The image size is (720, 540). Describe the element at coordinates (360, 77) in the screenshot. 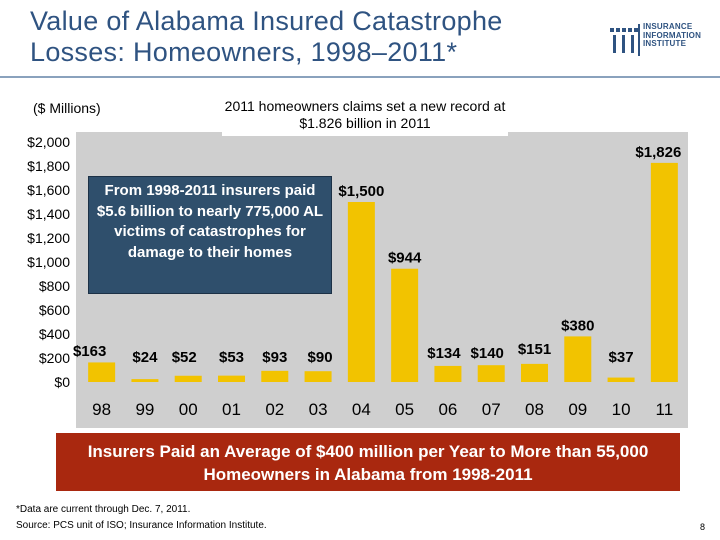

I see `title-divider` at that location.